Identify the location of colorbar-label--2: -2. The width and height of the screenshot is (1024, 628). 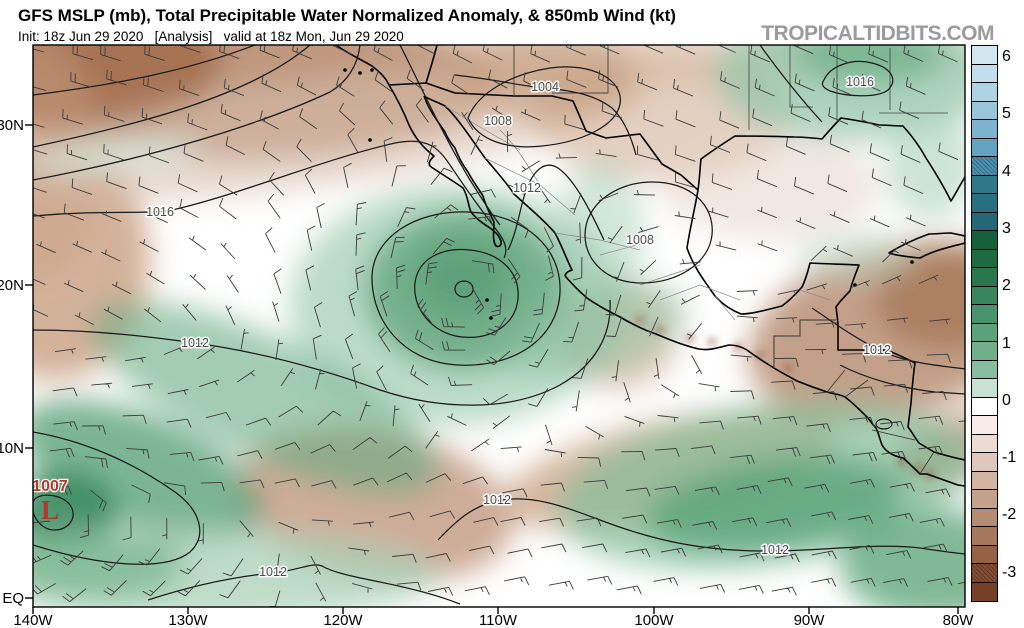
(1009, 515).